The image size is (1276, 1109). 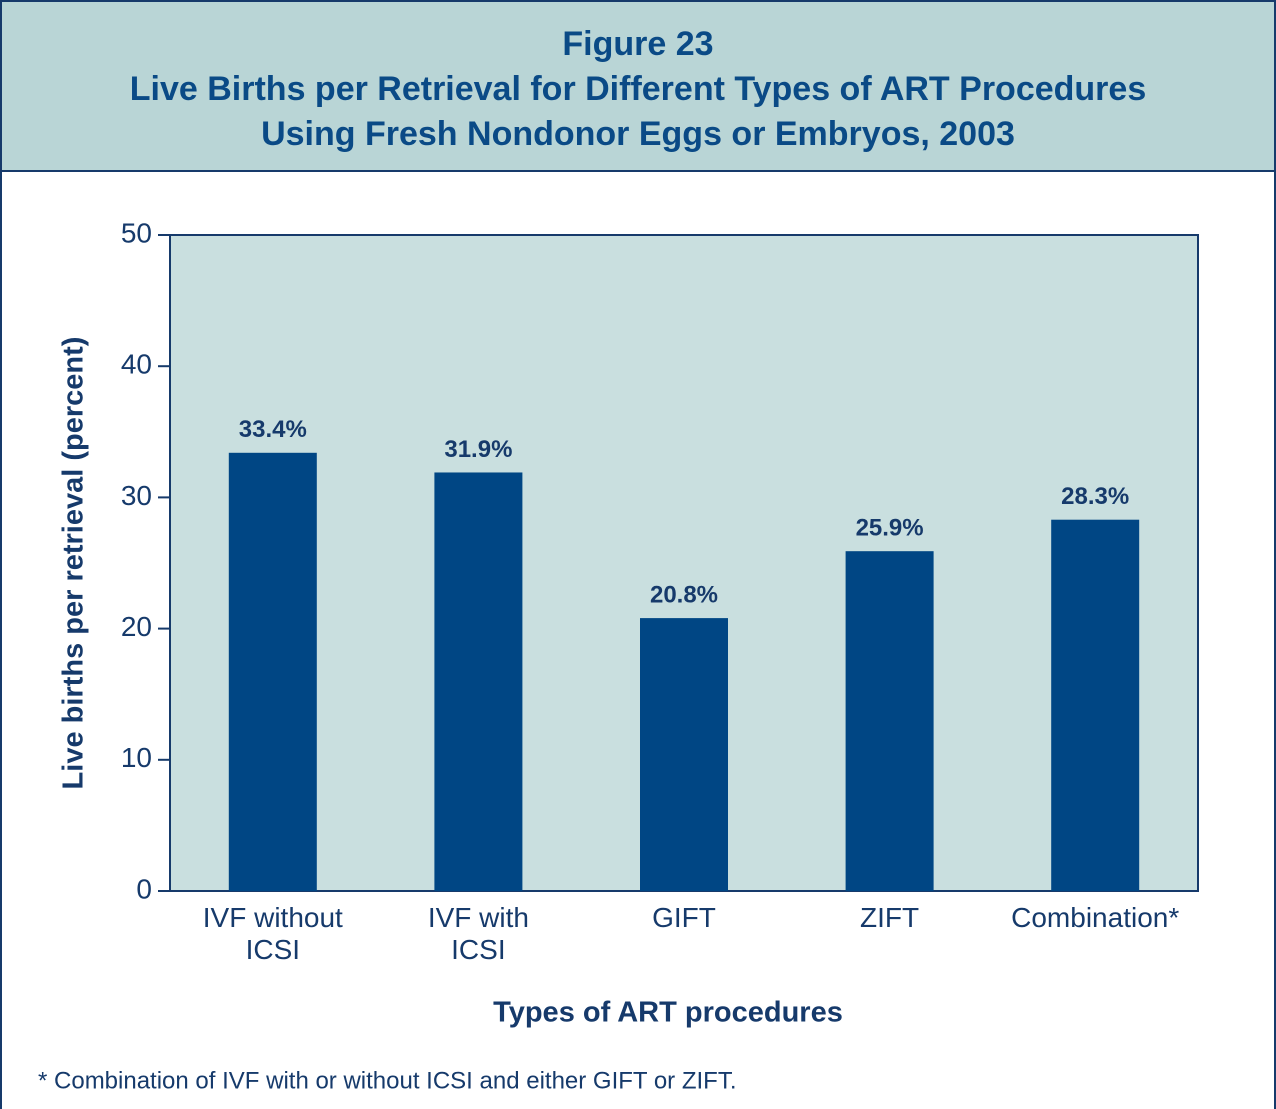 What do you see at coordinates (668, 1013) in the screenshot?
I see `x-axis-label: Types of ART procedures` at bounding box center [668, 1013].